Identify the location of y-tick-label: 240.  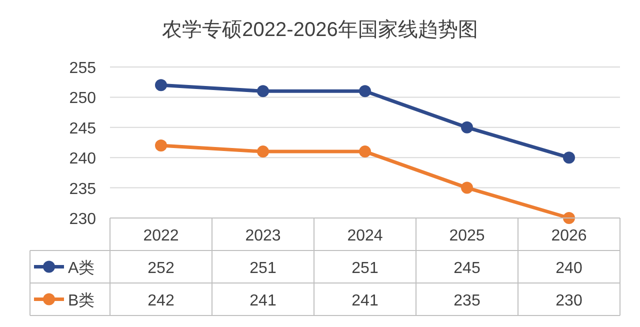
(82, 159).